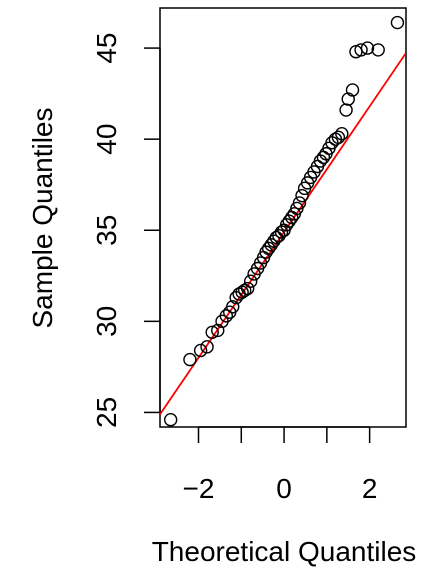  What do you see at coordinates (280, 465) in the screenshot?
I see `x-axis: −2 0 2` at bounding box center [280, 465].